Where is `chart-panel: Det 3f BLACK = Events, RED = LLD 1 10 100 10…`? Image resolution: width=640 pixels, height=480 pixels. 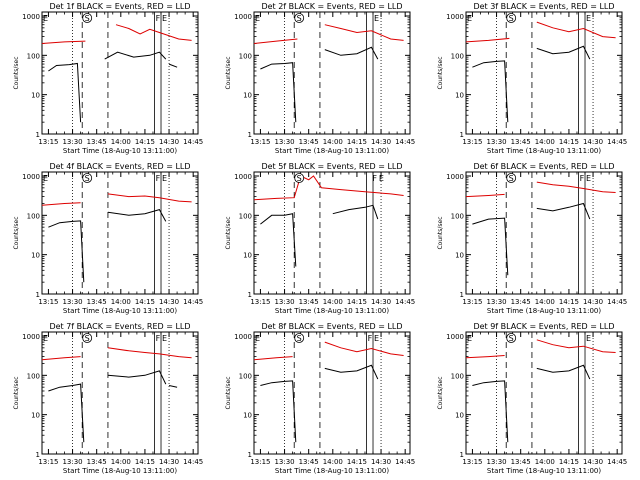 chart-panel: Det 3f BLACK = Events, RED = LLD 1 10 100 10… is located at coordinates (532, 78).